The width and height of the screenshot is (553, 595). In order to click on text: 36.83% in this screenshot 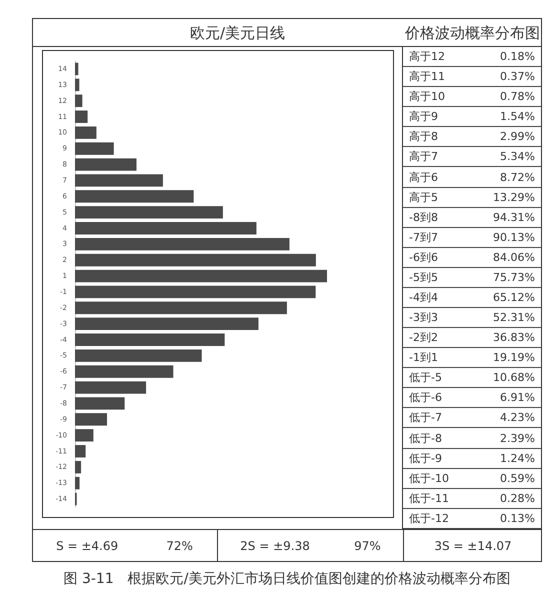, I will do `click(514, 337)`.